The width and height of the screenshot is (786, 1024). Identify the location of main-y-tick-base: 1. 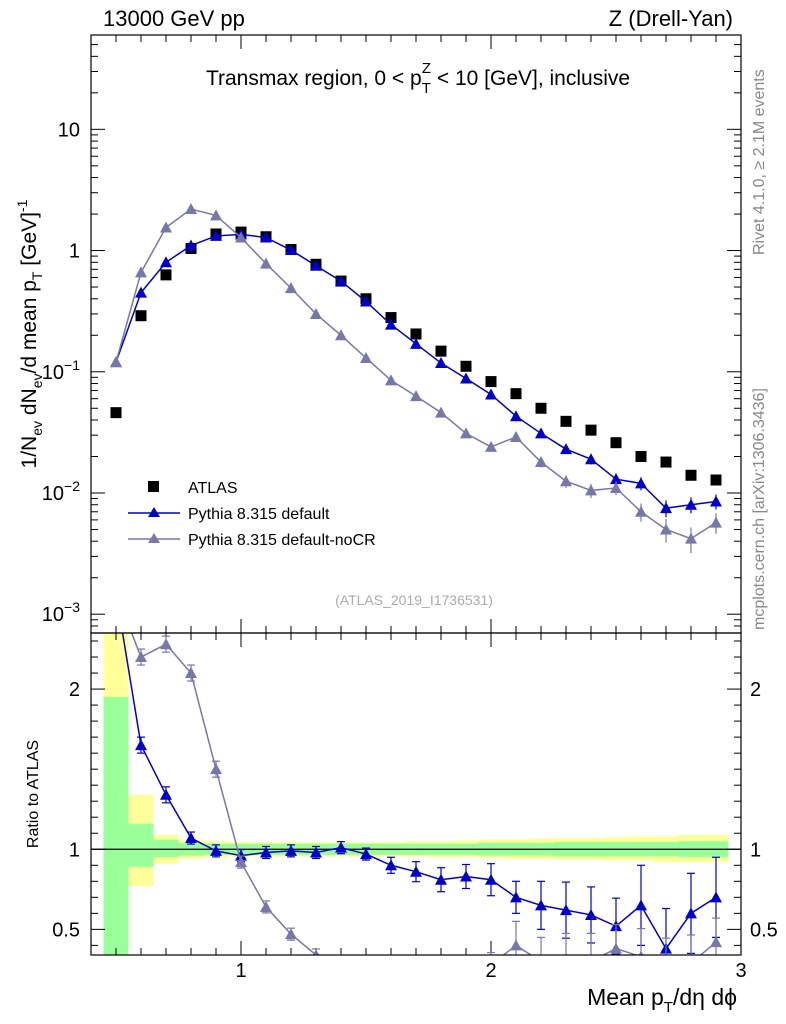
(74, 252).